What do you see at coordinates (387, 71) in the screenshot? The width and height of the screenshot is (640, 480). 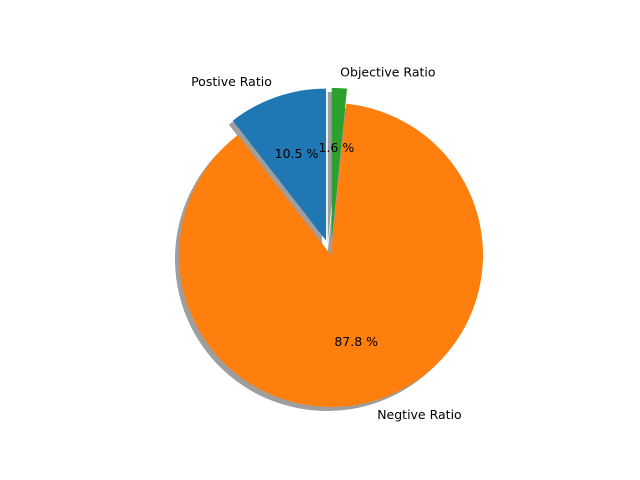 I see `label-objective-ratio: Objective Ratio` at bounding box center [387, 71].